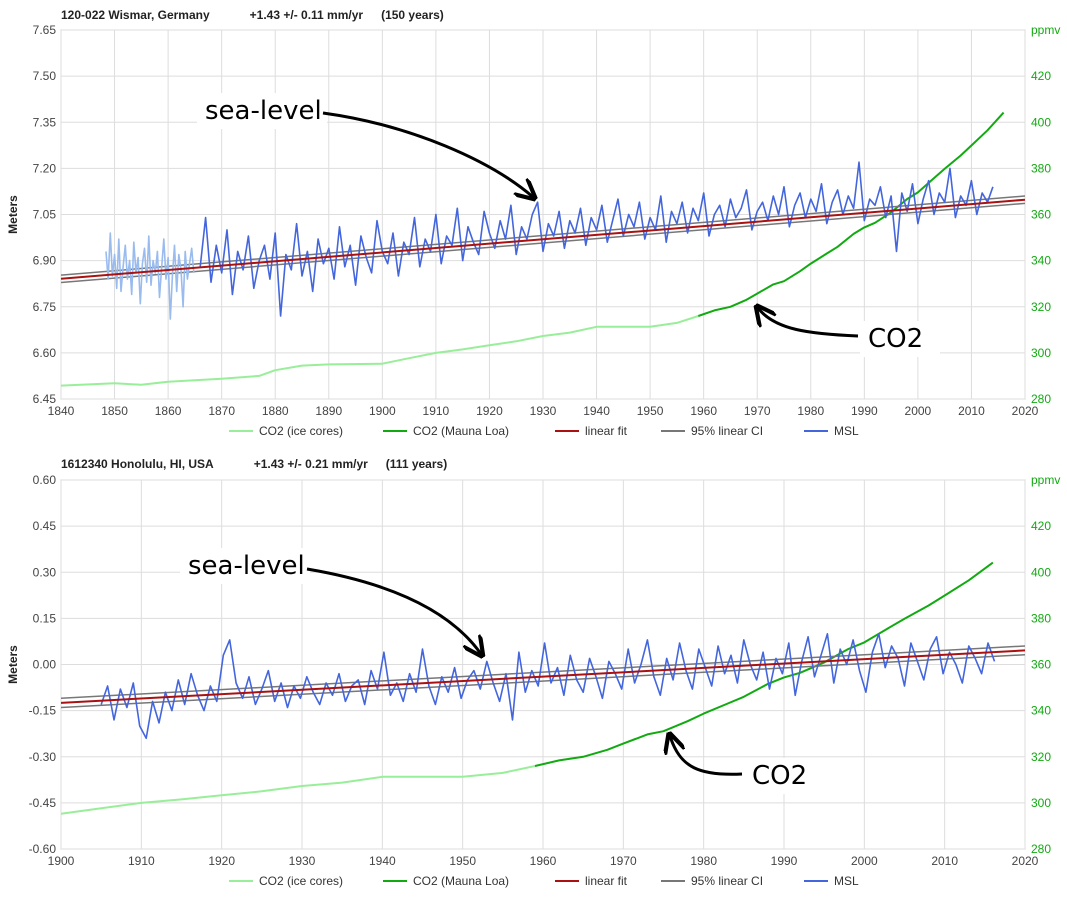  Describe the element at coordinates (1041, 122) in the screenshot. I see `y2-tick-label: 400` at that location.